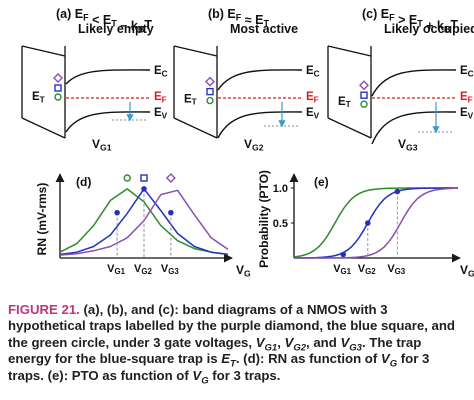 The image size is (474, 400). Describe the element at coordinates (280, 224) in the screenshot. I see `y-tick-label: 0.5` at that location.